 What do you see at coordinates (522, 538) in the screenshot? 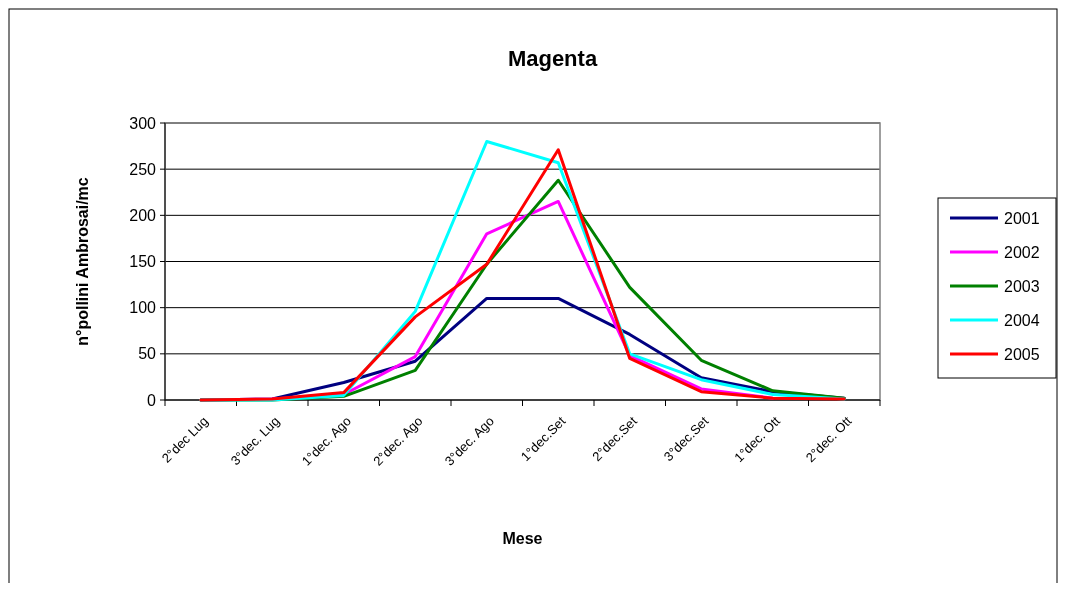
I see `x-axis-title: Mese` at bounding box center [522, 538].